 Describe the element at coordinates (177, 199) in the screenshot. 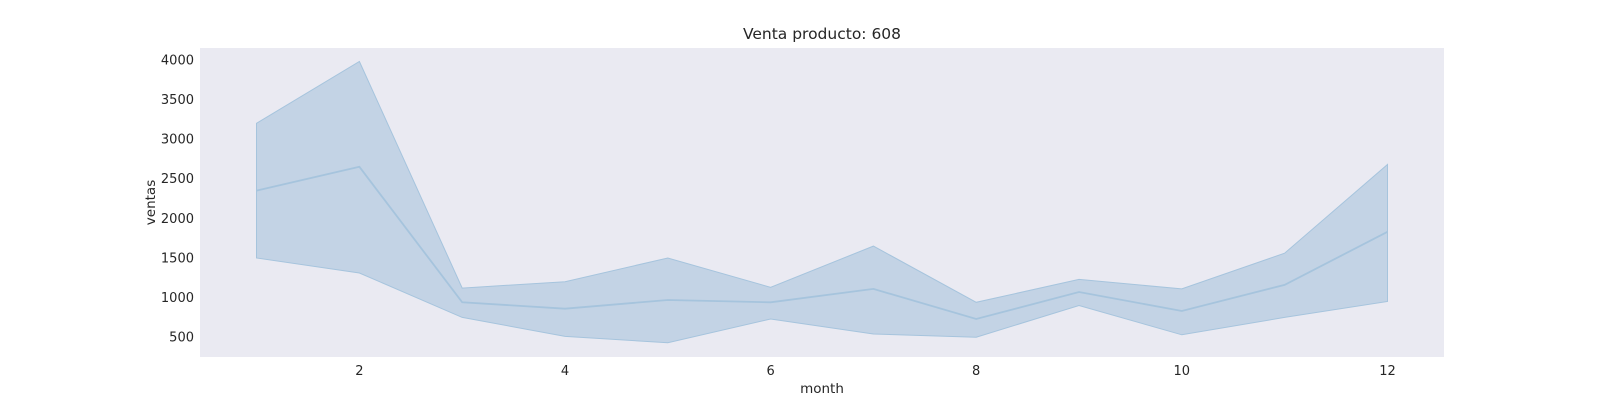

I see `y-tick-labels: 500 1000 1500 2000 2500 3000 3500 4000` at that location.